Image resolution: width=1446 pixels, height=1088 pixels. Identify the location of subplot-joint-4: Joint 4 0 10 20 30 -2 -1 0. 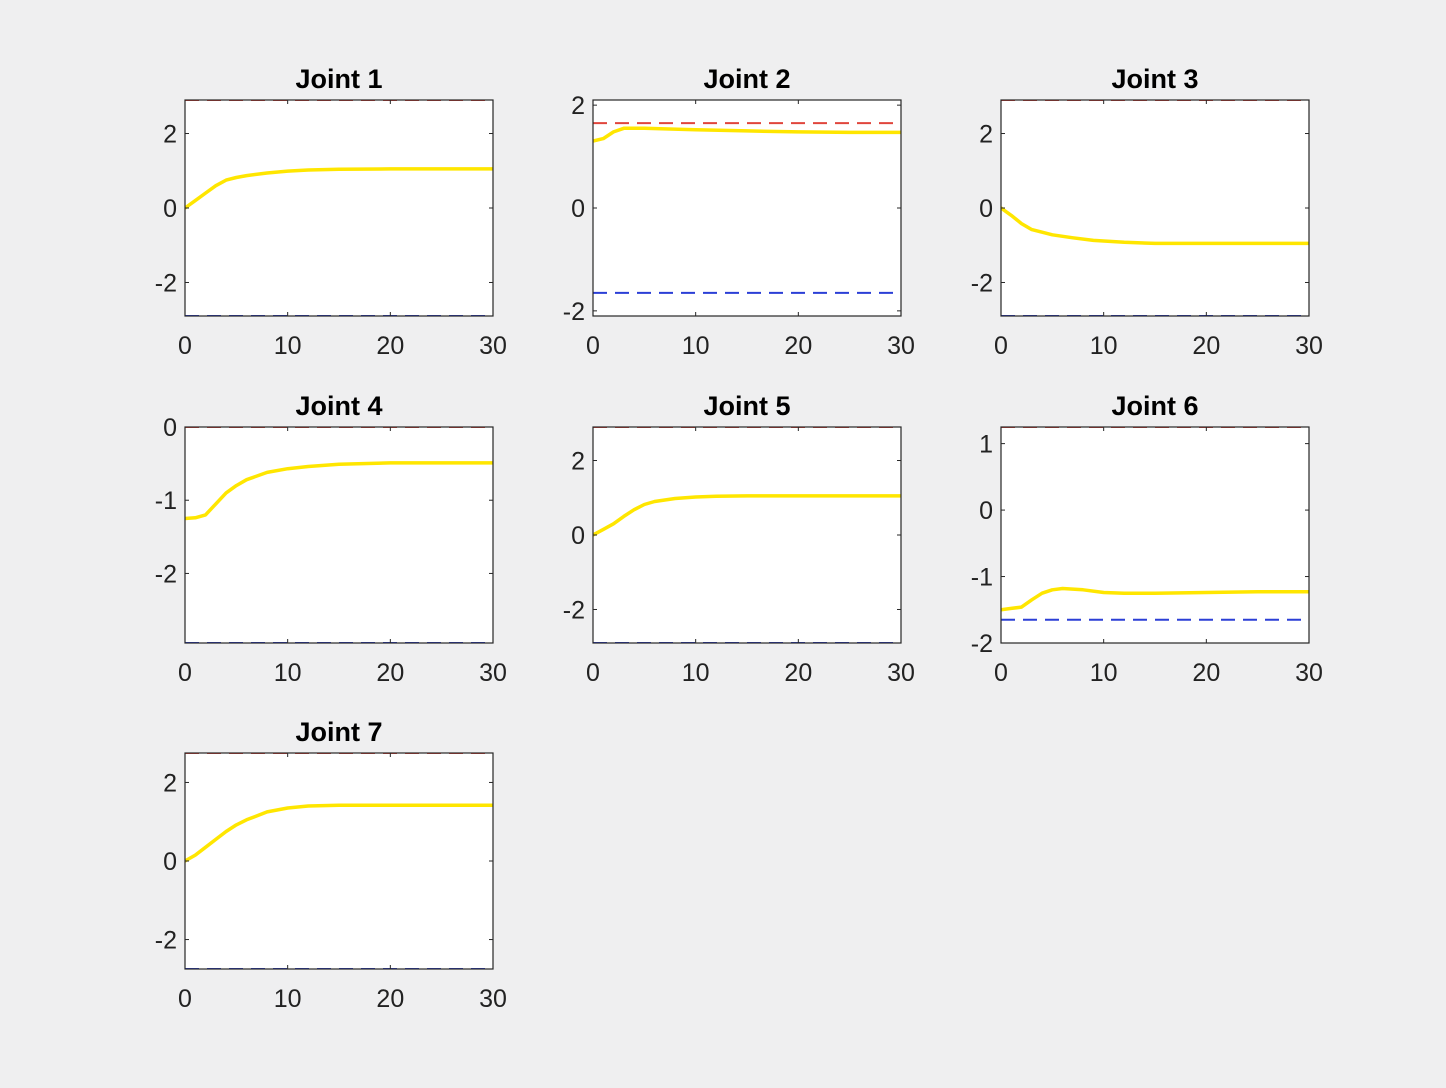
(331, 539).